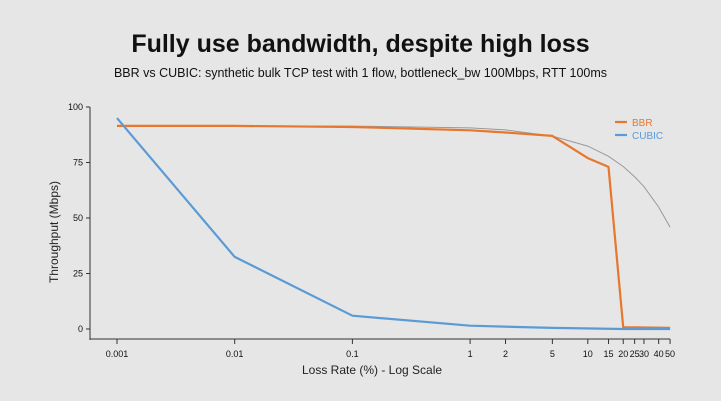 This screenshot has height=401, width=721. Describe the element at coordinates (235, 354) in the screenshot. I see `x-tick-label: 0.01` at that location.